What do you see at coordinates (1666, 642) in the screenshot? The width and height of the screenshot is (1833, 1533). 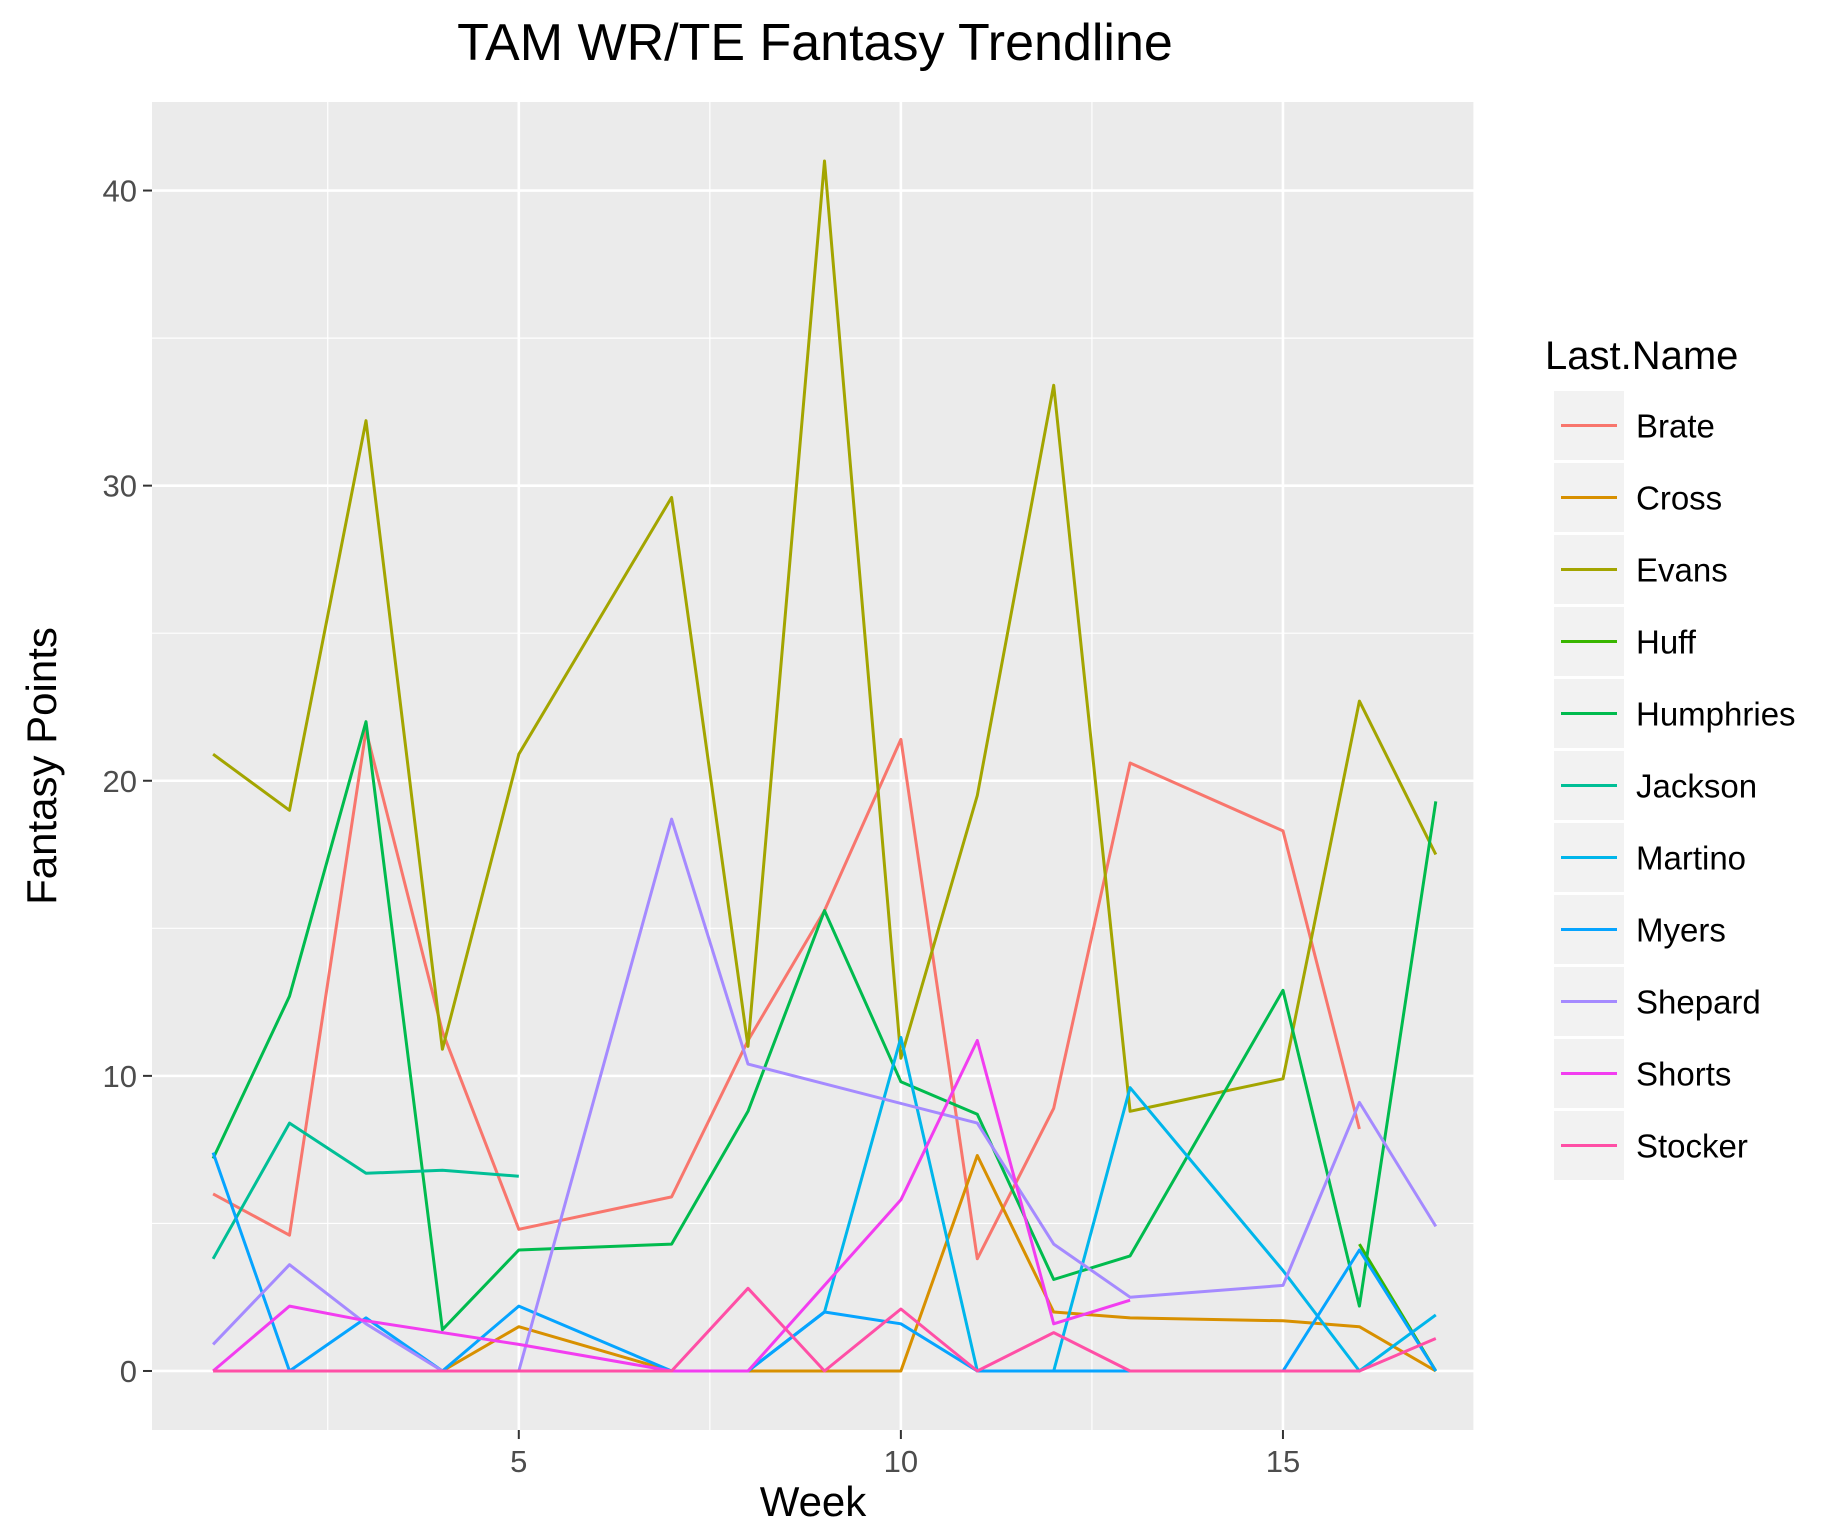 I see `legend-label-huff: Huff` at bounding box center [1666, 642].